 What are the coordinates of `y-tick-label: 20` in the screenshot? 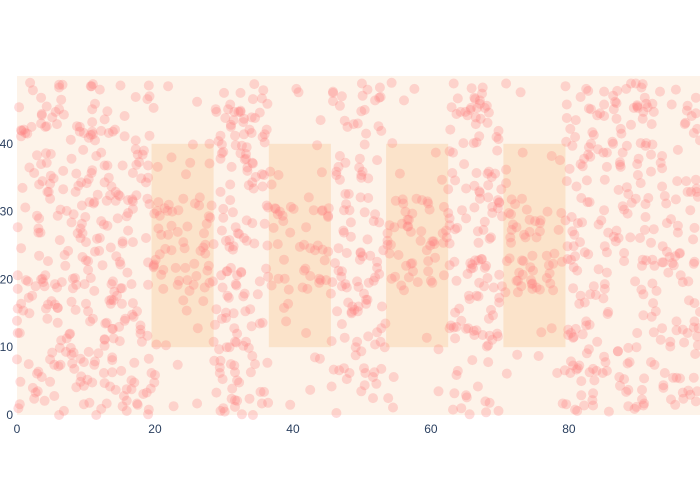 It's located at (6, 279).